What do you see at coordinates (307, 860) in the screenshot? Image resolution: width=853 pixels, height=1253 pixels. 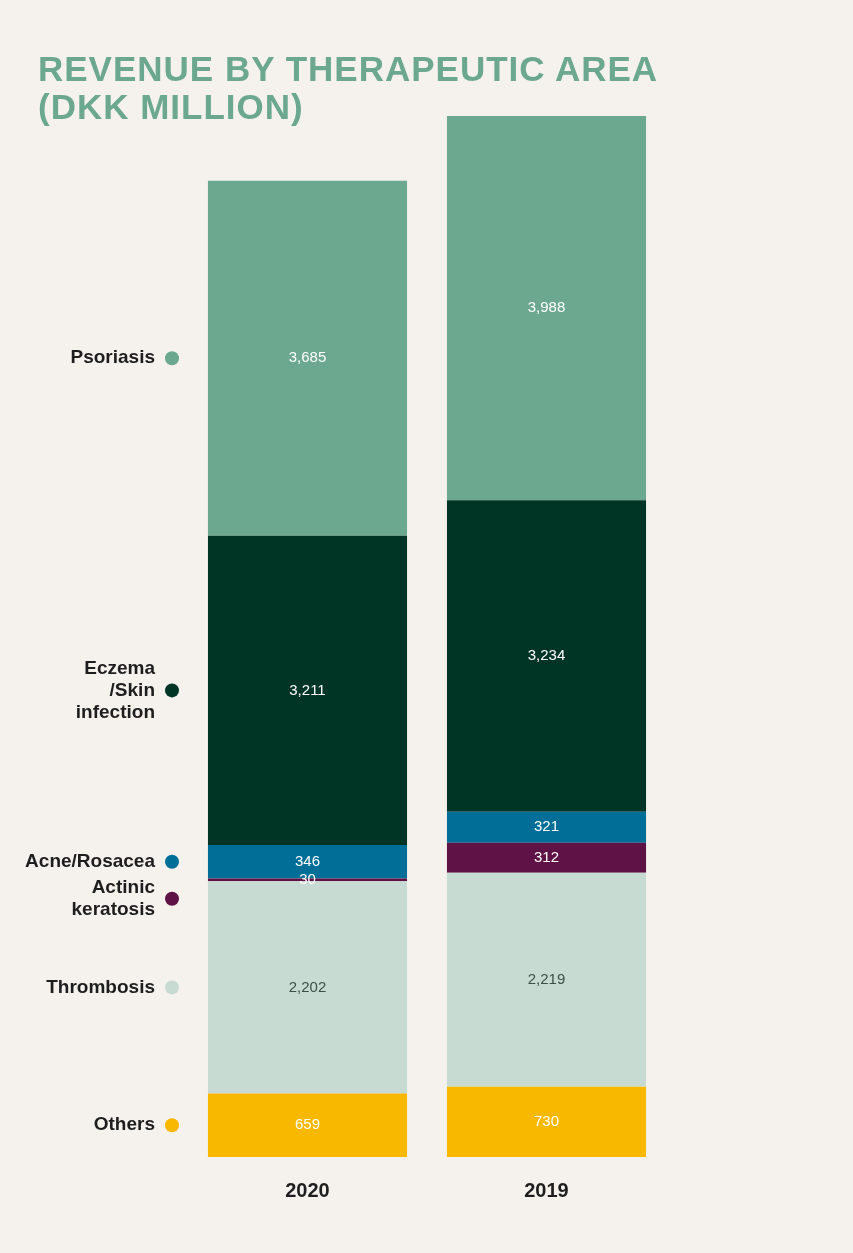 I see `data-label: 346` at bounding box center [307, 860].